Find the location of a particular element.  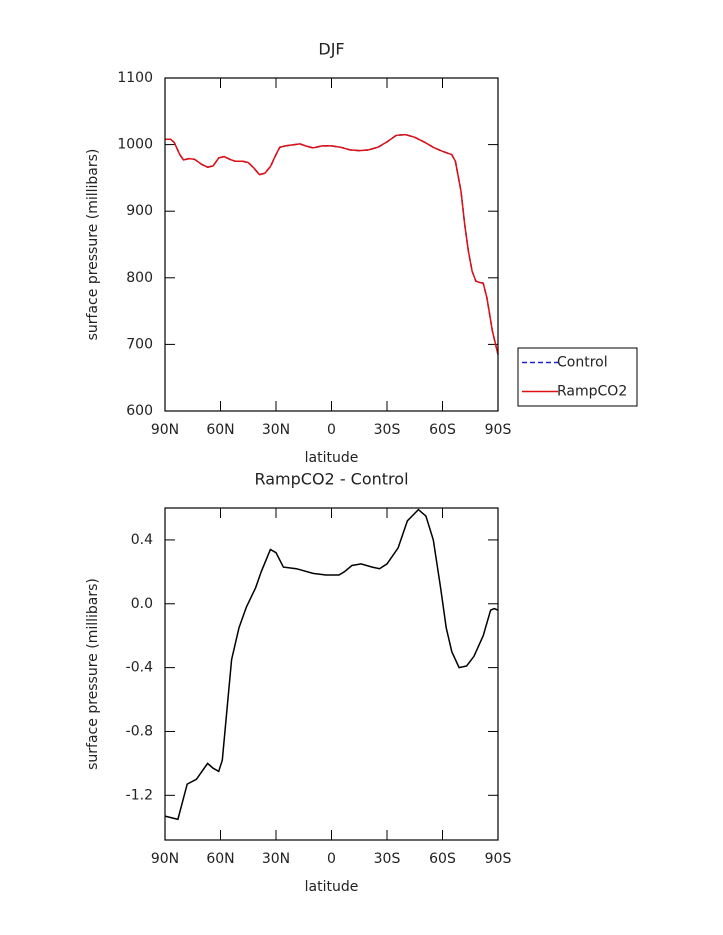

y-tick-label: -0.4 is located at coordinates (139, 668).